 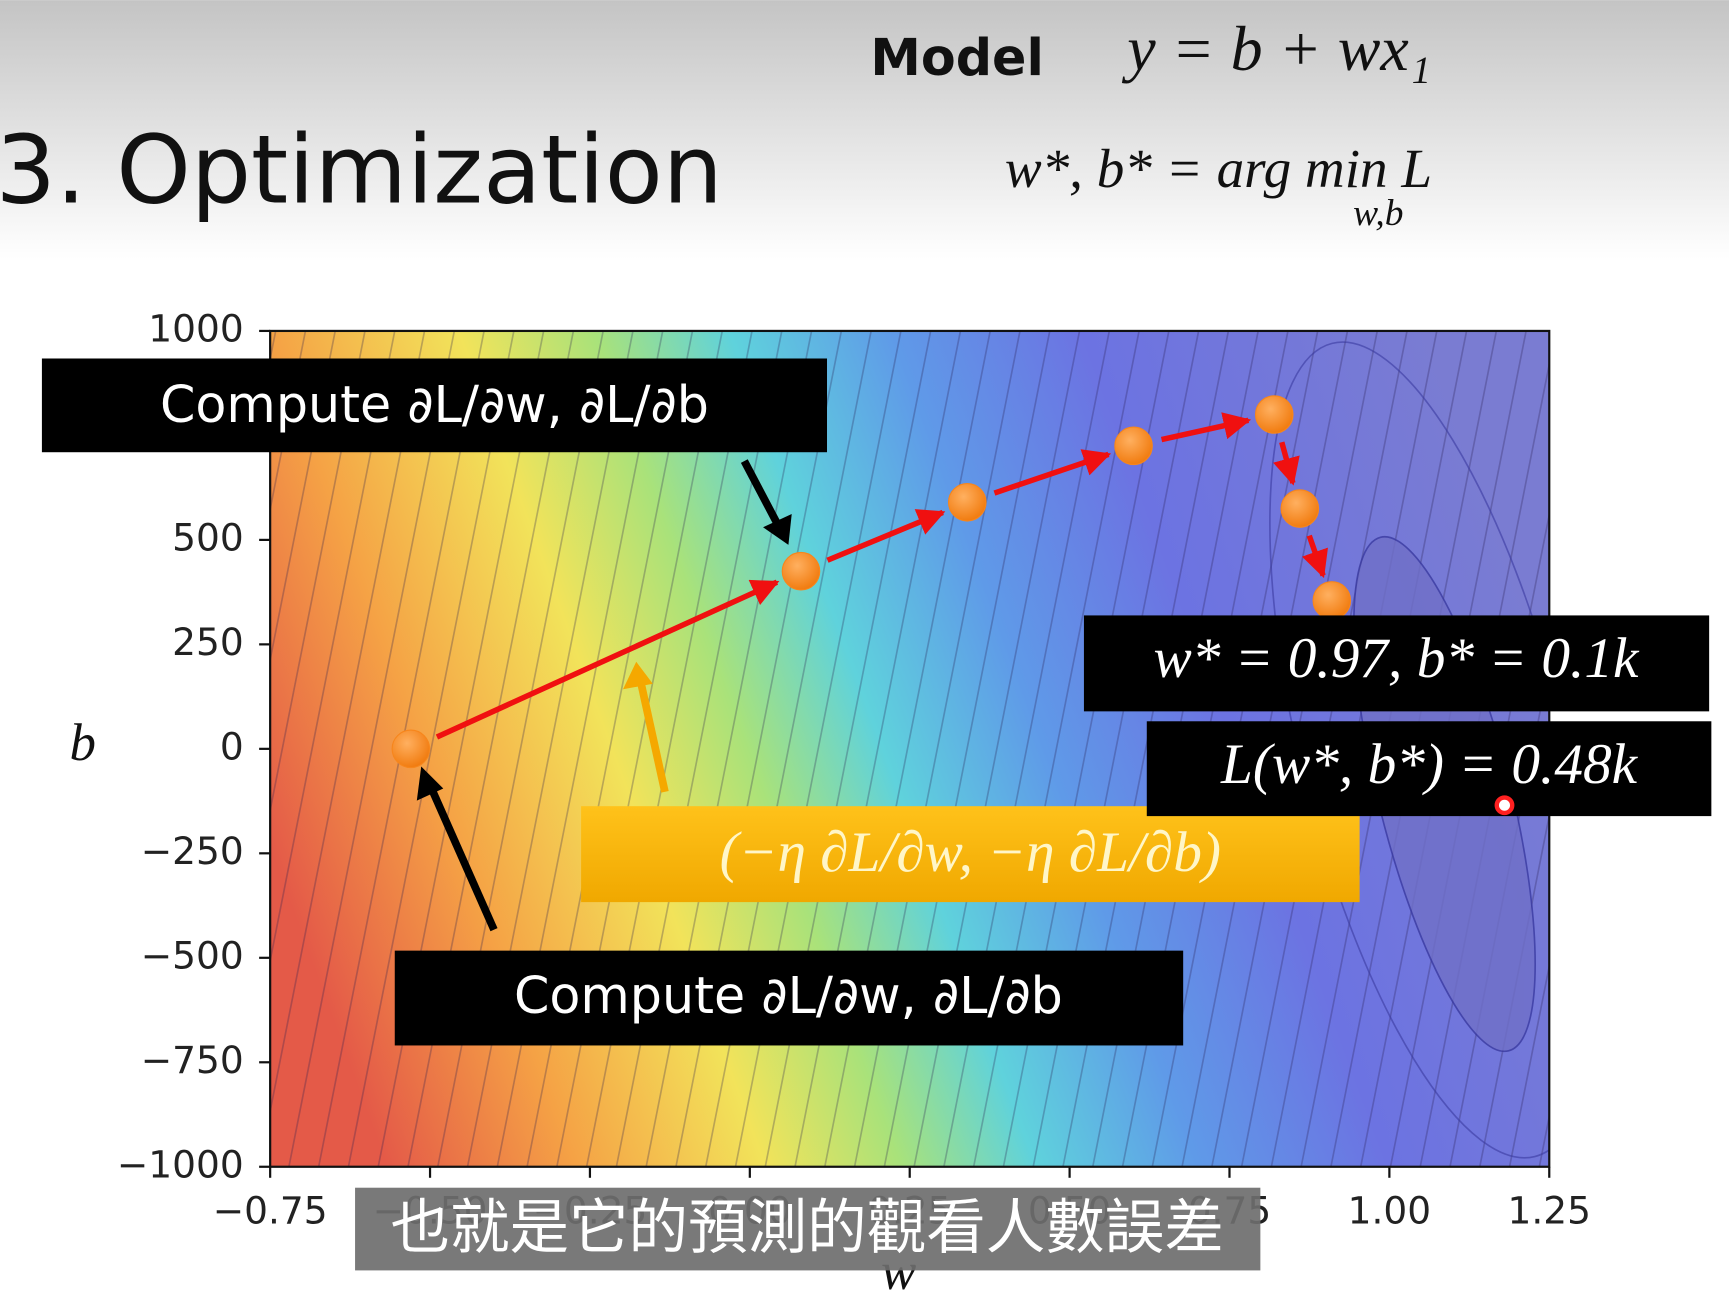 What do you see at coordinates (1218, 168) in the screenshot?
I see `objective: w*, b* = arg min L` at bounding box center [1218, 168].